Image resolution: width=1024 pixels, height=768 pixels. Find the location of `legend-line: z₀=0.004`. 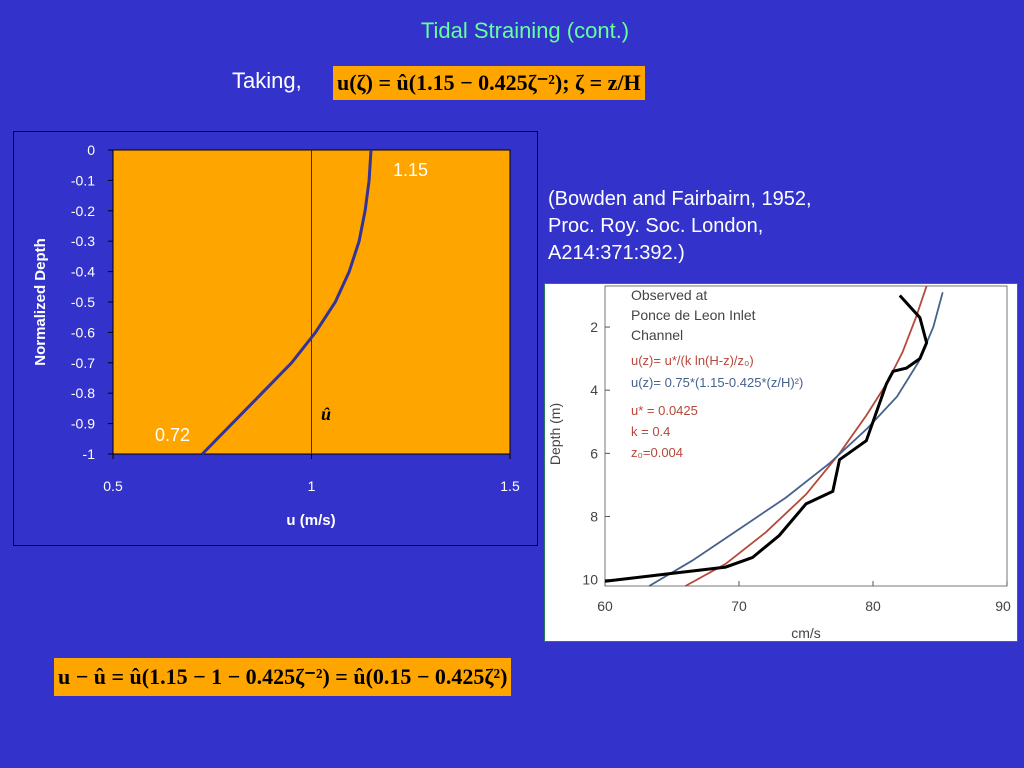

legend-line: z₀=0.004 is located at coordinates (657, 452).